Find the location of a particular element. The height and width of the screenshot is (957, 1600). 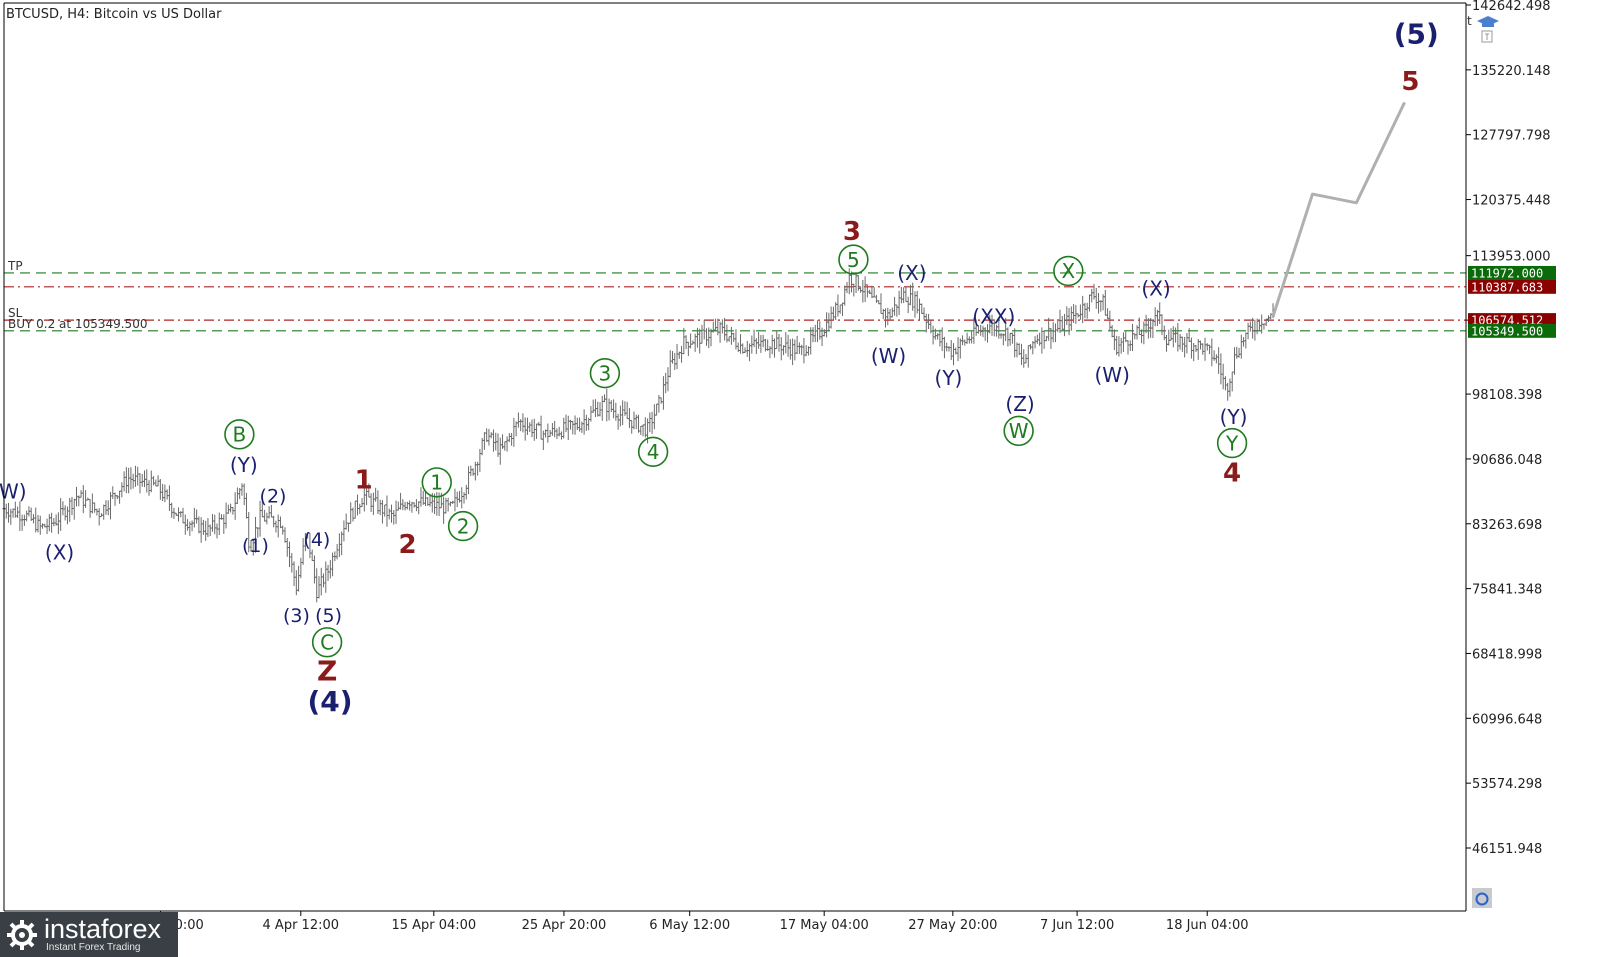

level-label-SL: SL is located at coordinates (15, 313).